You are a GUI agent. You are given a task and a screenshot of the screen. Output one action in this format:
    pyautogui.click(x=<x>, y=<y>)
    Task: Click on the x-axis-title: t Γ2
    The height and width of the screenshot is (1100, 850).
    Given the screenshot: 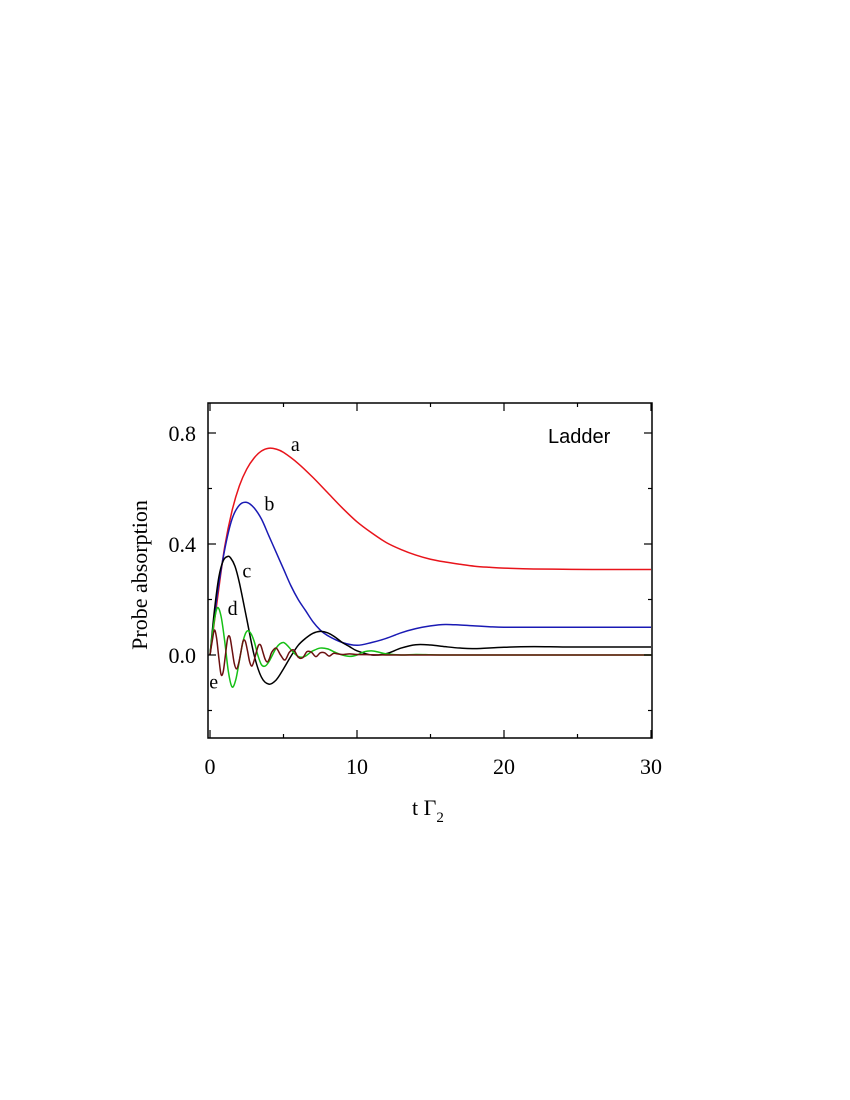 What is the action you would take?
    pyautogui.click(x=428, y=810)
    